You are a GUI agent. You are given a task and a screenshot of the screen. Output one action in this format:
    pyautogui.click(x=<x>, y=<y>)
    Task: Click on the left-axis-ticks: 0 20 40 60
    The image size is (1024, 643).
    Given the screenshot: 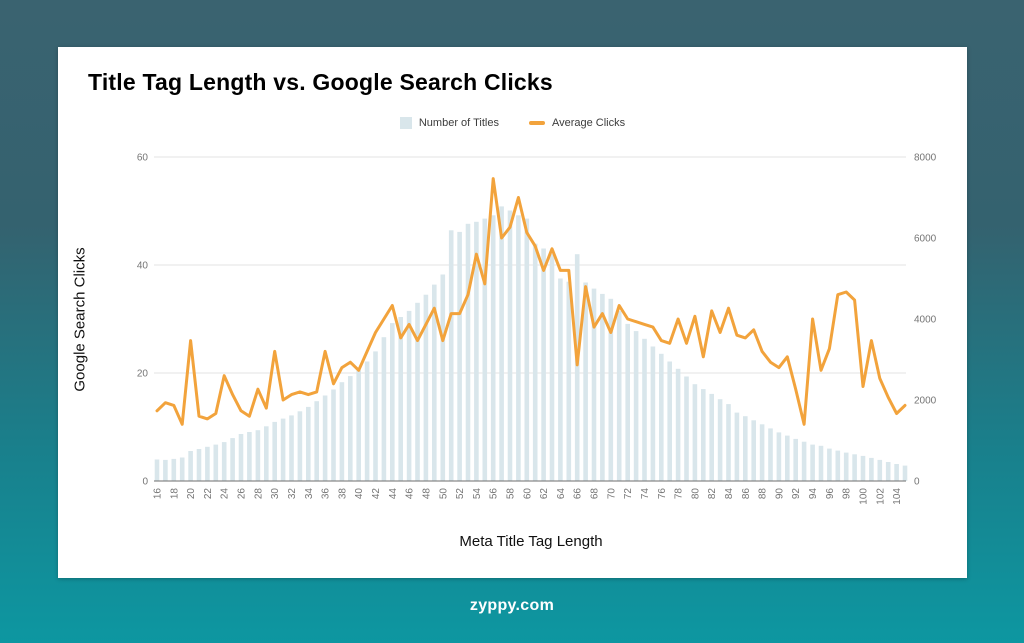 What is the action you would take?
    pyautogui.click(x=143, y=320)
    